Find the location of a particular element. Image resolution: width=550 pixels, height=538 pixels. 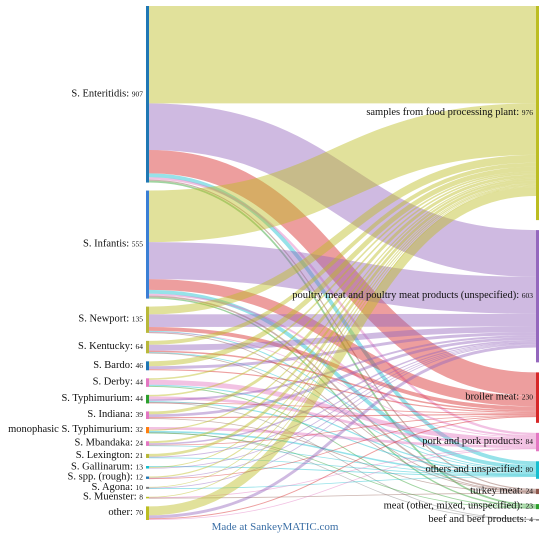

target-node-others-and-unspecified is located at coordinates (537, 470).